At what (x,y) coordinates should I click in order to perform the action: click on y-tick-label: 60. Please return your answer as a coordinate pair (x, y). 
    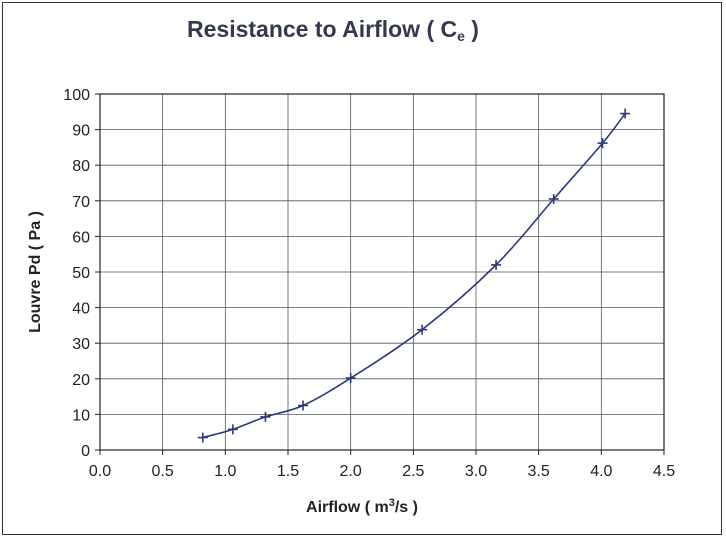
    Looking at the image, I should click on (81, 237).